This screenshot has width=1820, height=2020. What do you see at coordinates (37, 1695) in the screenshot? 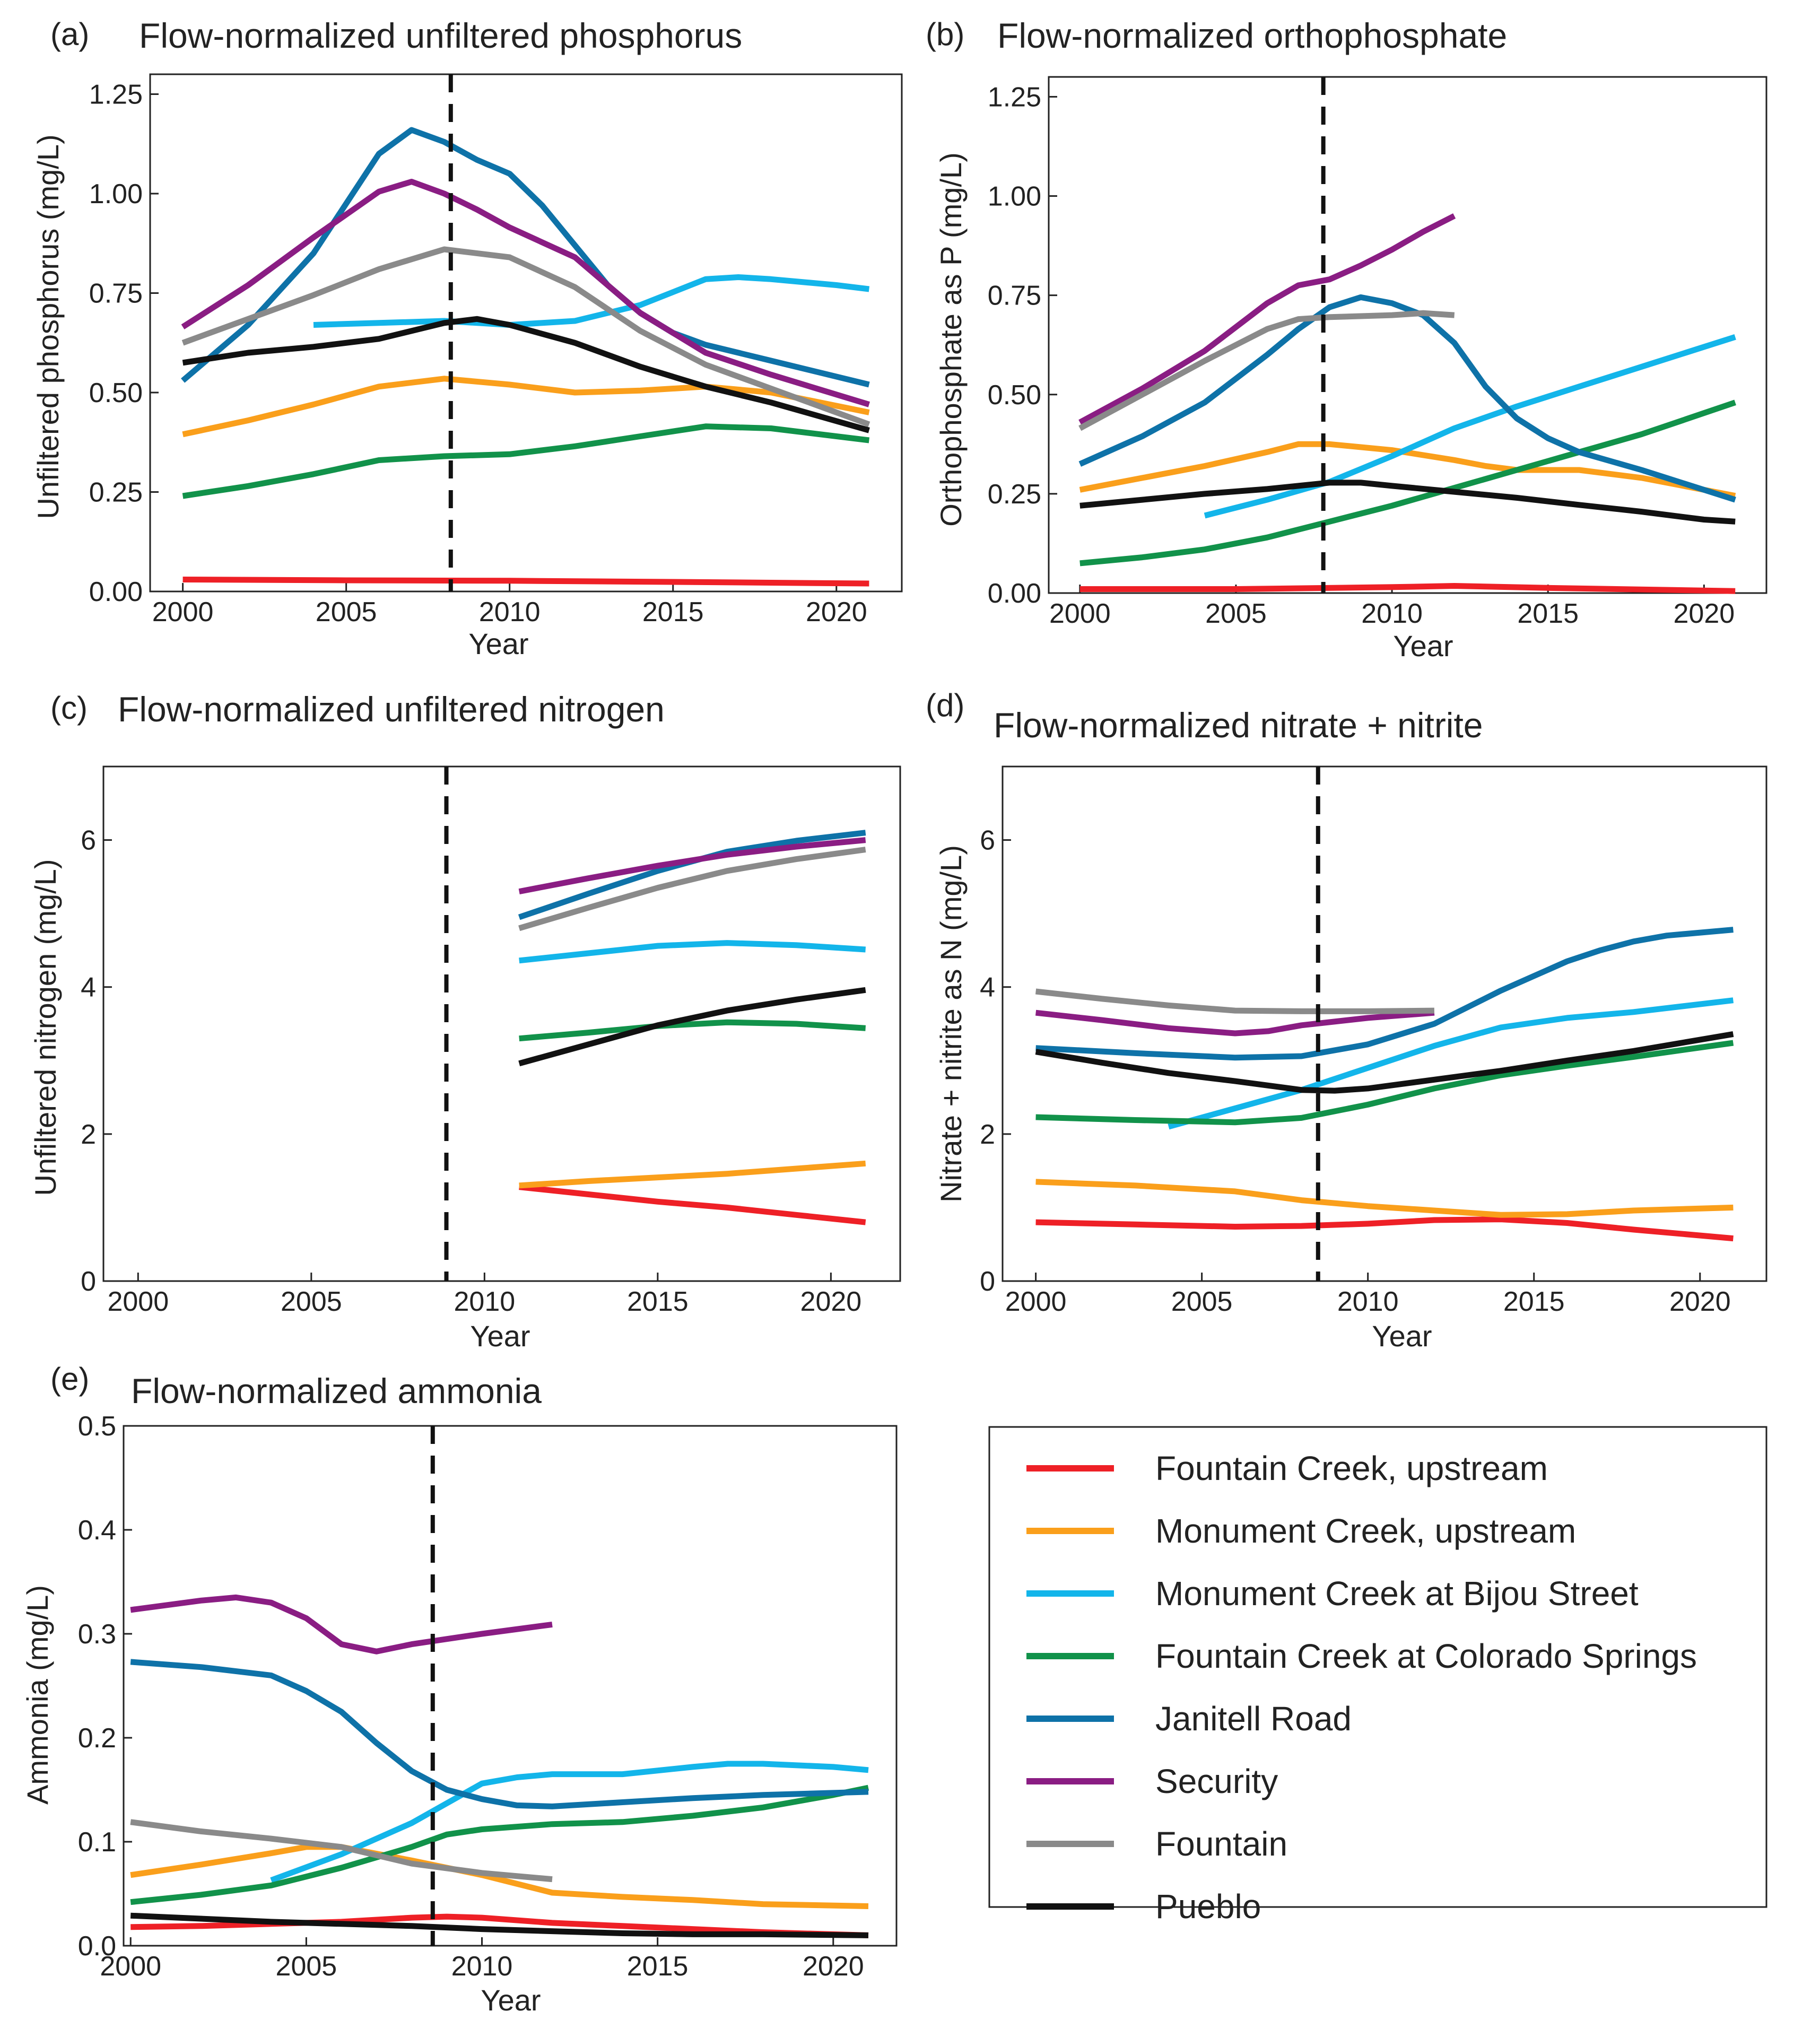
I see `panel-e-ylabel: Ammonia (mg/L)` at bounding box center [37, 1695].